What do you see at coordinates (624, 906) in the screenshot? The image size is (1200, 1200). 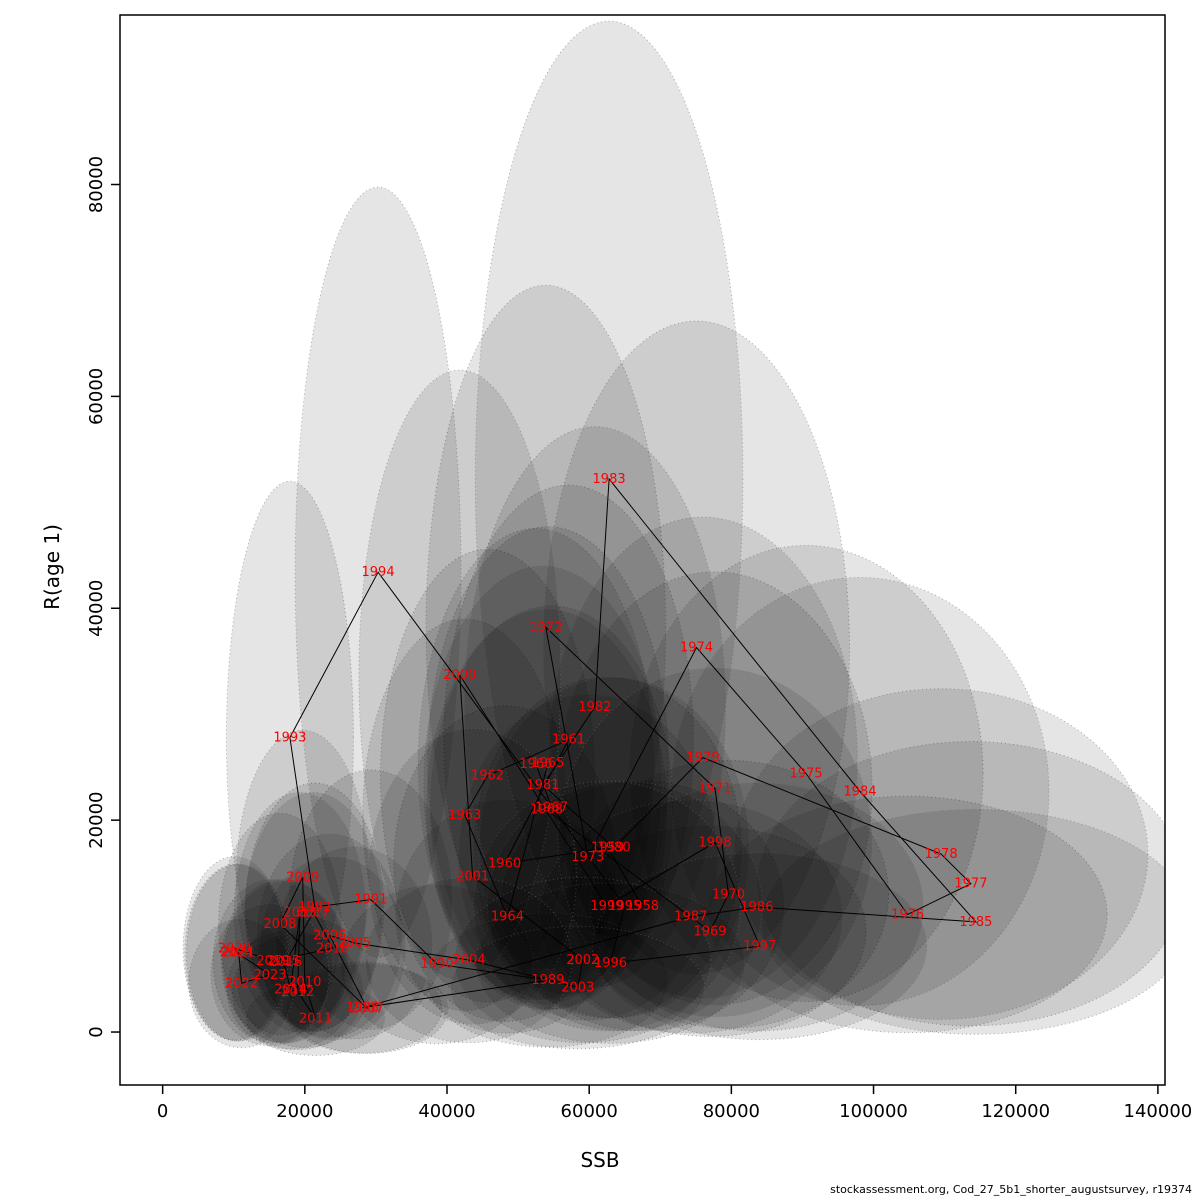 I see `year-label: 1995` at bounding box center [624, 906].